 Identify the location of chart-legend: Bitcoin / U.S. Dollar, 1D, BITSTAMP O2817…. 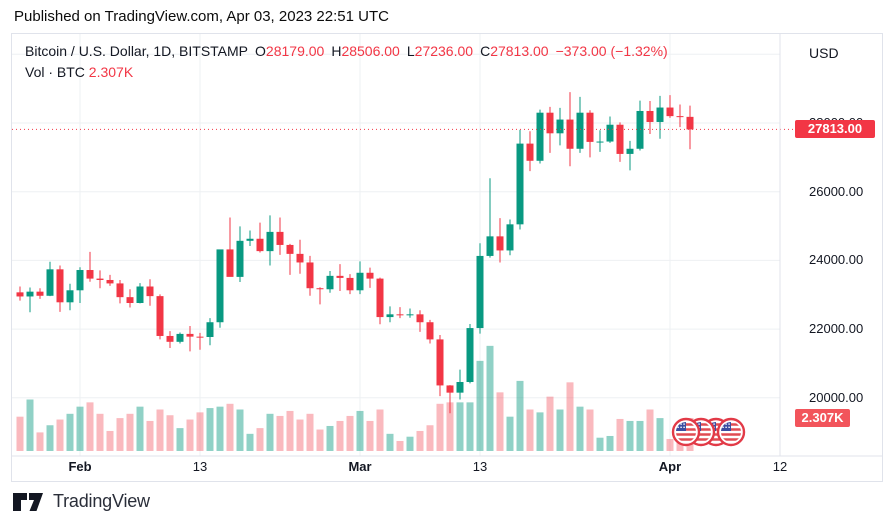
(346, 61).